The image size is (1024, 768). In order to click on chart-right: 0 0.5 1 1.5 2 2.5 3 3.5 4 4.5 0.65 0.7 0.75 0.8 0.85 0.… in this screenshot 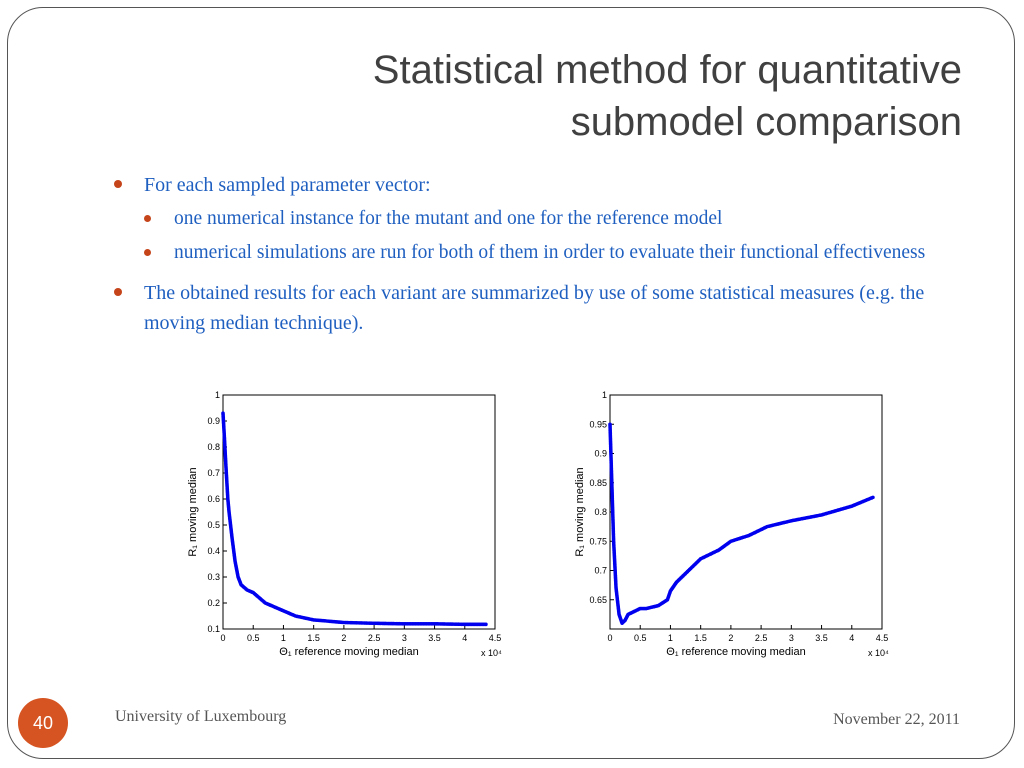, I will do `click(731, 524)`.